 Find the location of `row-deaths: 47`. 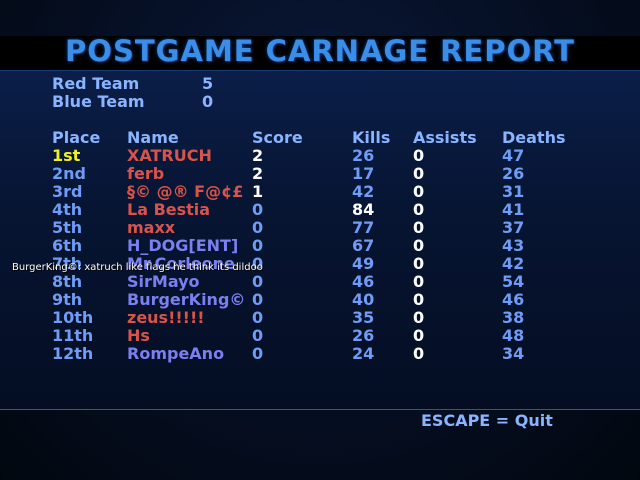

row-deaths: 47 is located at coordinates (513, 155).